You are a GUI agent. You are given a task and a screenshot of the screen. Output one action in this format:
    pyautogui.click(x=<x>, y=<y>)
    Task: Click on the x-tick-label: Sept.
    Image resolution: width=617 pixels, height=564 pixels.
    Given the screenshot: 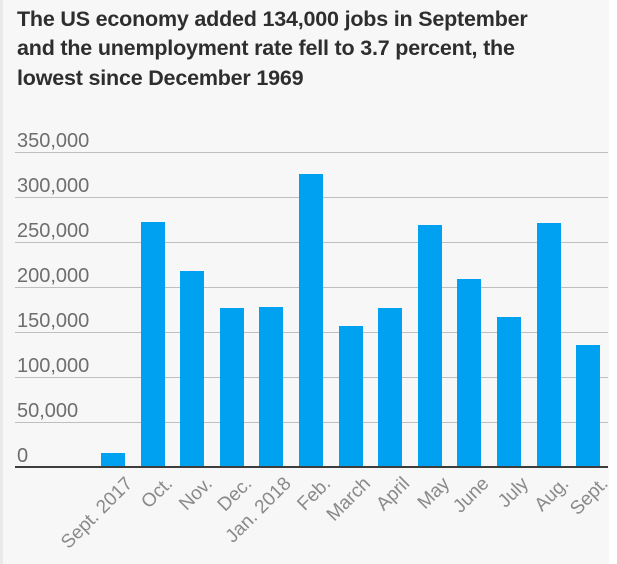 What is the action you would take?
    pyautogui.click(x=589, y=496)
    